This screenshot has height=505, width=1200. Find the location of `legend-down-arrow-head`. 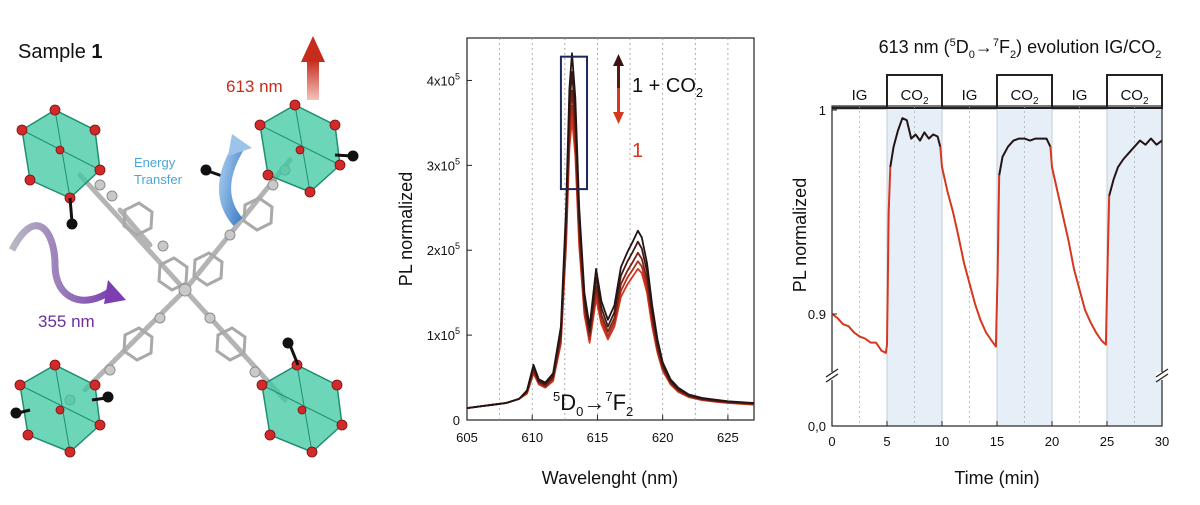

legend-down-arrow-head is located at coordinates (618, 118).